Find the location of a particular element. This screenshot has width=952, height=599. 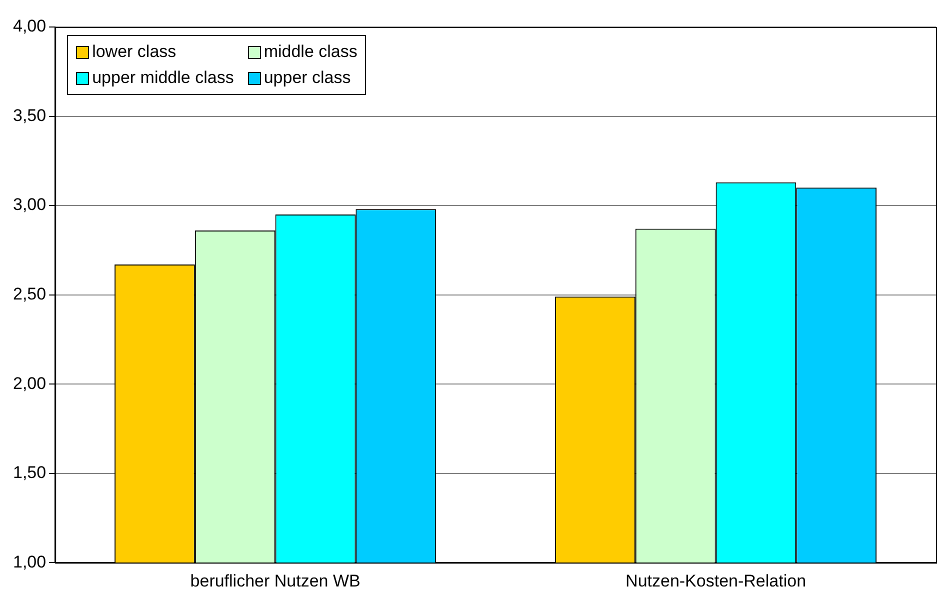

legend-label: upper class is located at coordinates (307, 78).